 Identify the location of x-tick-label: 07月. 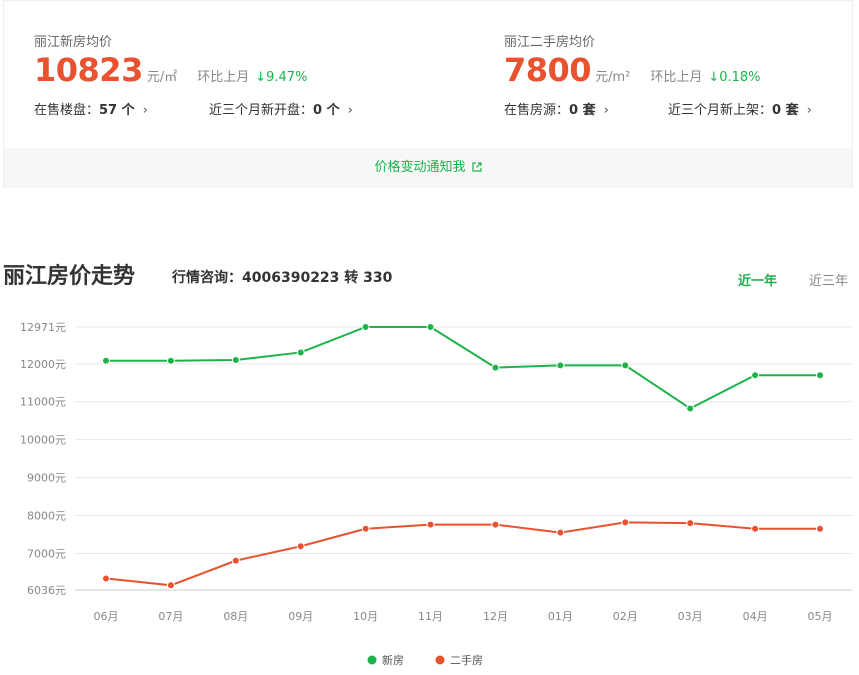
(170, 616).